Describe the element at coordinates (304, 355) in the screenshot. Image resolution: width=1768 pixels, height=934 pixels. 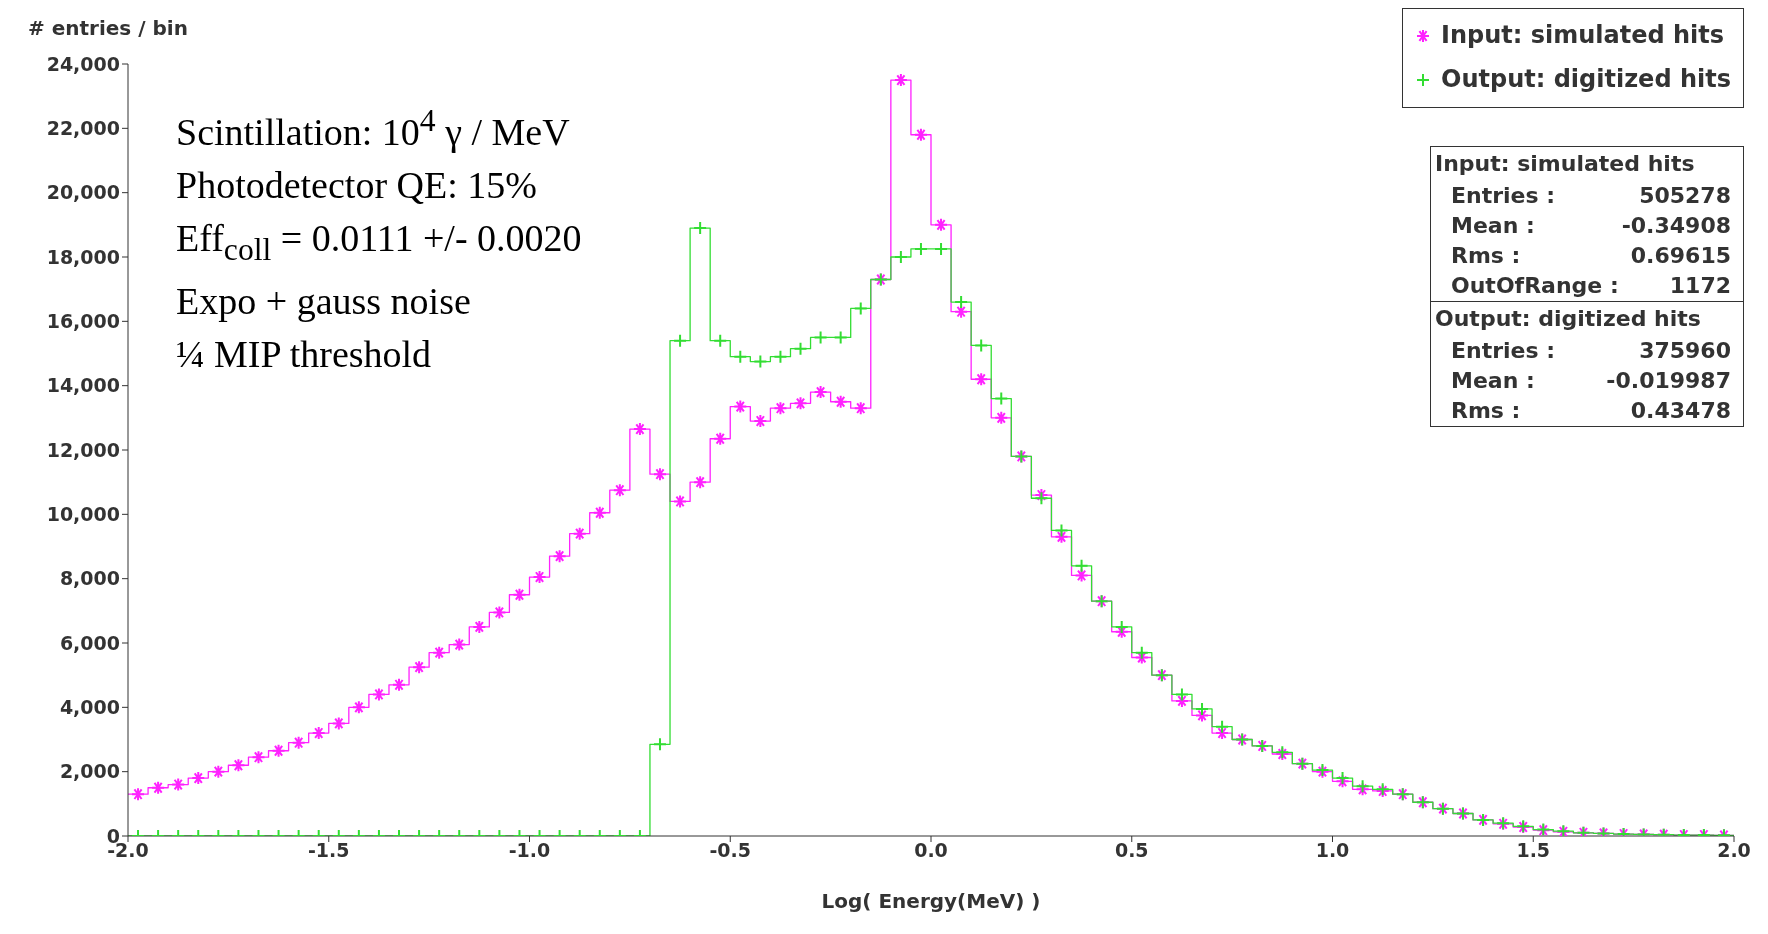
I see `annotation: ¼ MIP threshold` at that location.